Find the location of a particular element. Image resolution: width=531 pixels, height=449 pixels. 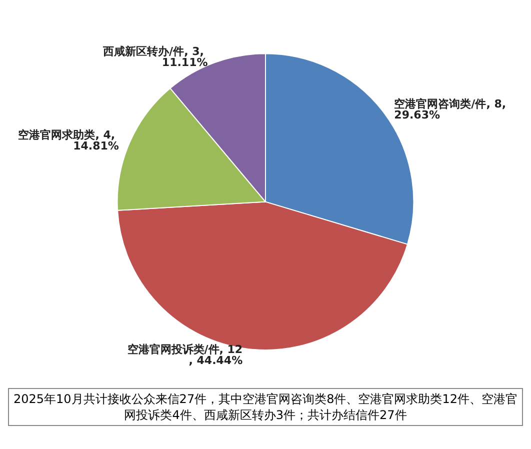

text: 2025年10月共计接收公众来信27件，其中空港官网咨询类8件、空港官网求助类12件、空港官网投诉类4件、西咸新区转办3件；共计办结信件27件 is located at coordinates (265, 407).